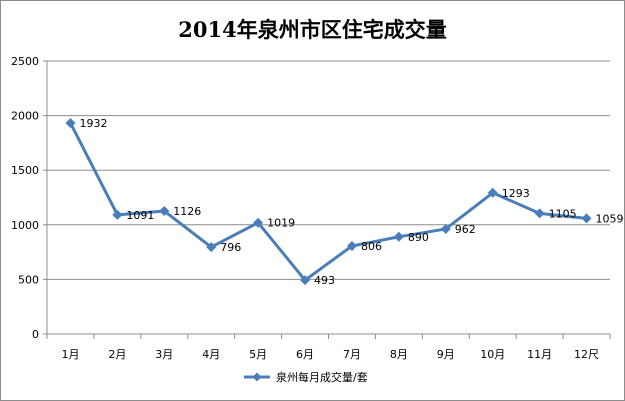  What do you see at coordinates (28, 279) in the screenshot?
I see `y-tick-label-500: 500` at bounding box center [28, 279].